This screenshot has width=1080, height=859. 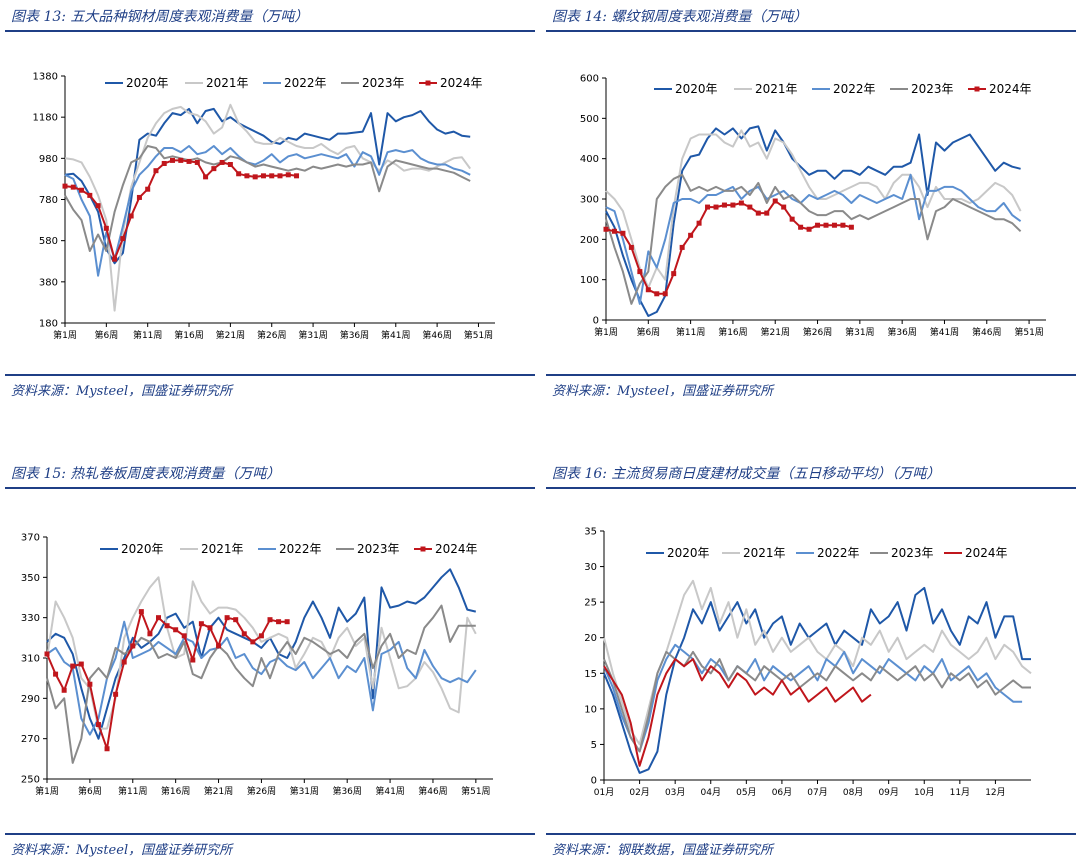 What do you see at coordinates (589, 280) in the screenshot?
I see `y-tick-label: 100` at bounding box center [589, 280].